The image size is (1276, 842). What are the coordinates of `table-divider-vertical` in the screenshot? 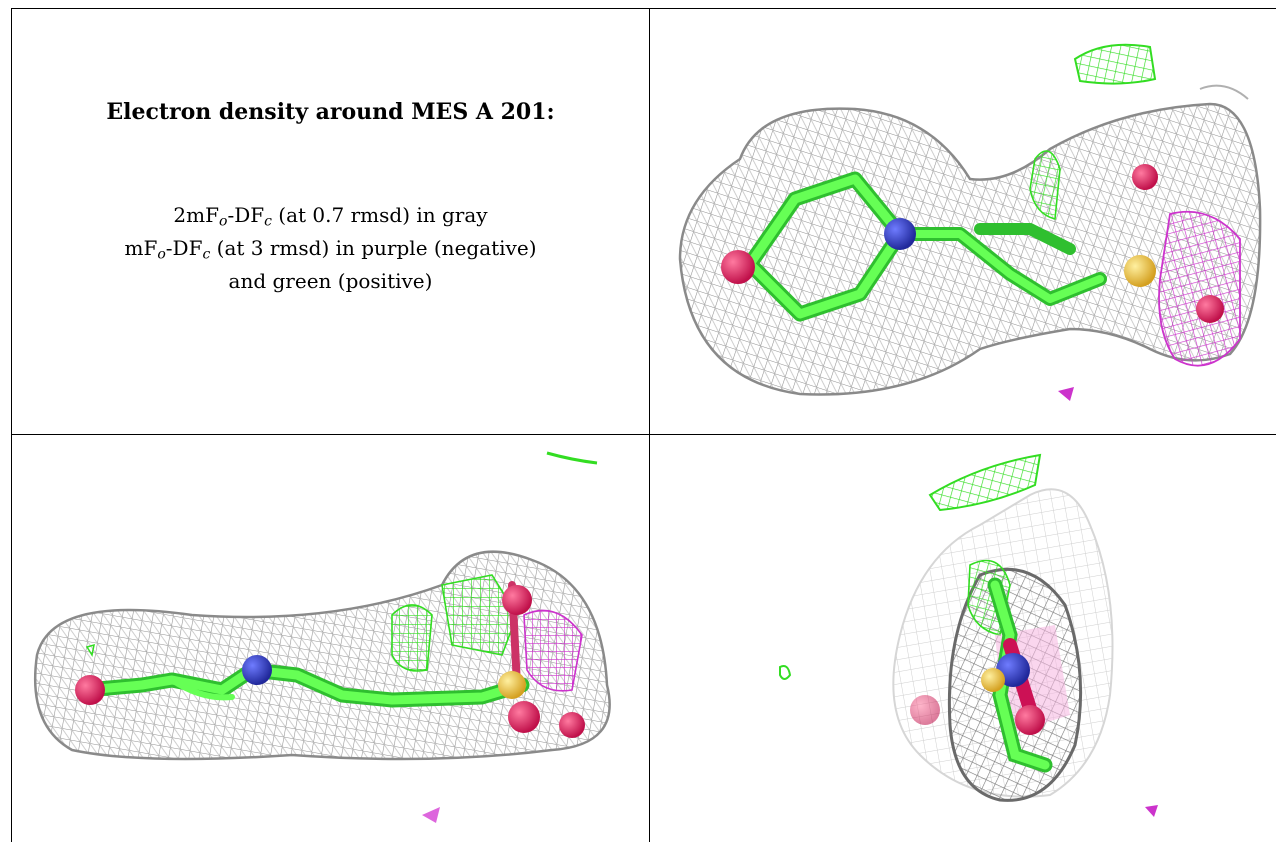 It's located at (649, 425).